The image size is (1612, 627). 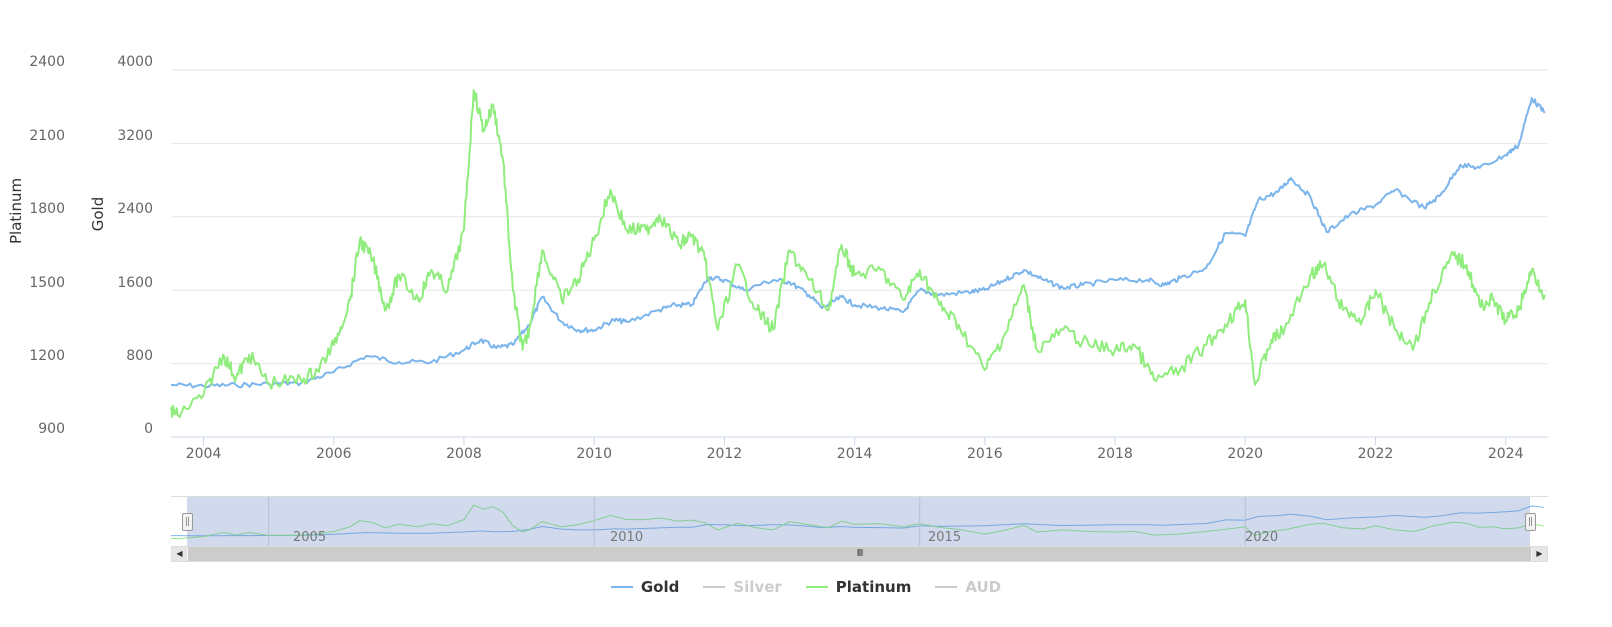 What do you see at coordinates (135, 209) in the screenshot?
I see `gold-tick: 2400` at bounding box center [135, 209].